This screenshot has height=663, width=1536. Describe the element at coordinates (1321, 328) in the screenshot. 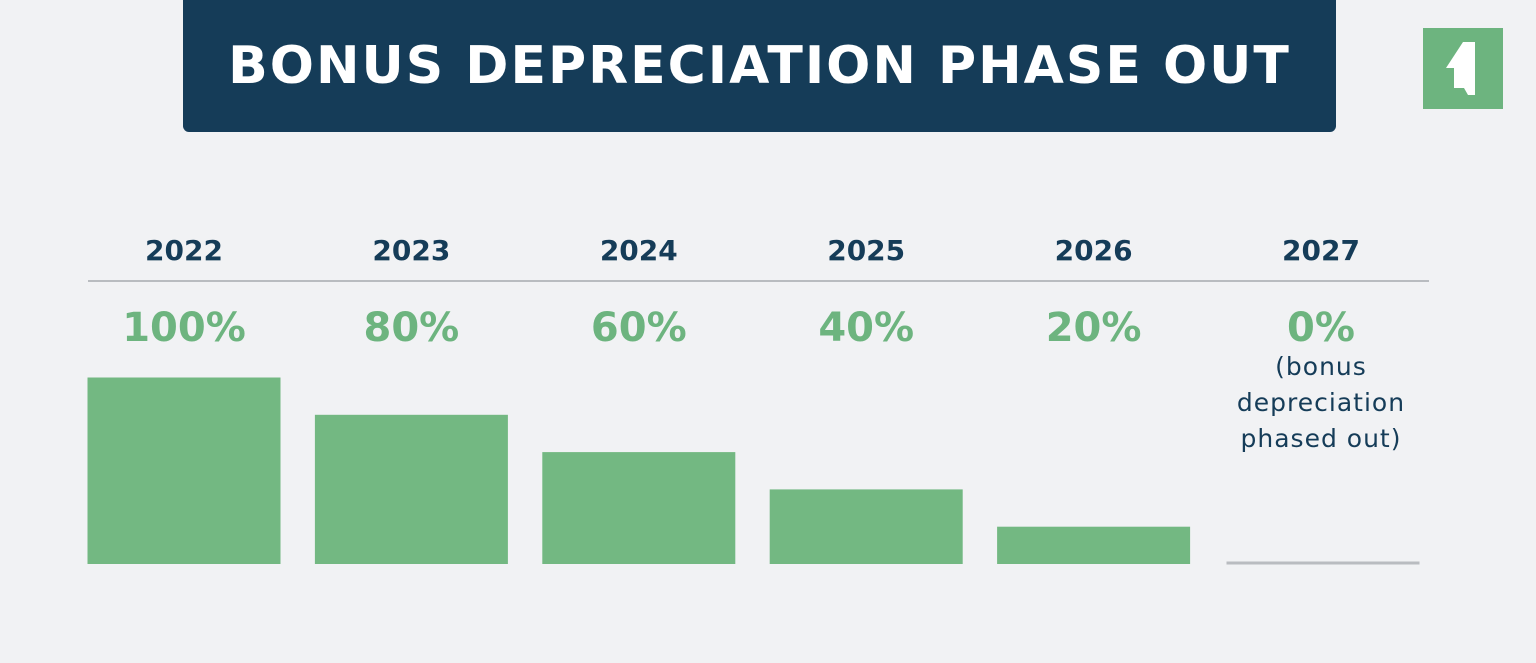

I see `value-label: 0%` at that location.